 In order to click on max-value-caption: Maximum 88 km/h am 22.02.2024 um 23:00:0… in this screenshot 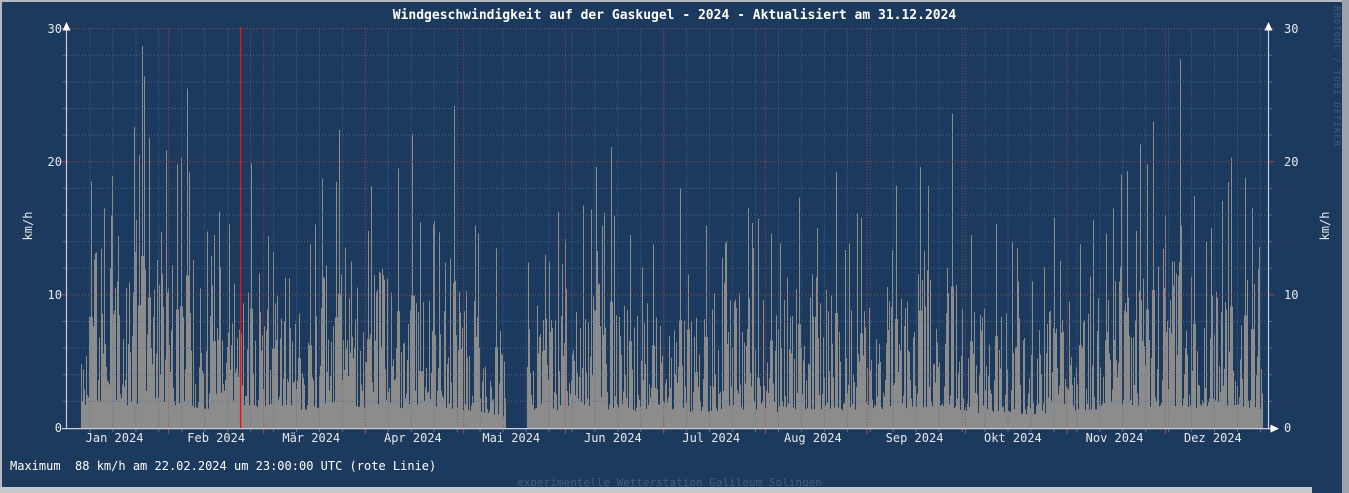, I will do `click(223, 466)`.